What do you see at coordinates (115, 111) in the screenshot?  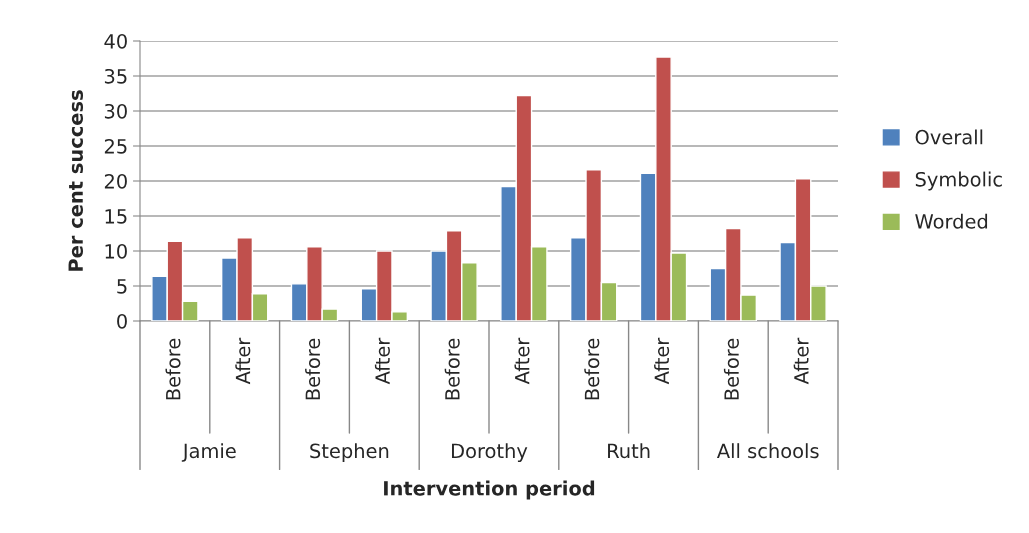 I see `y-tick-label: 30` at bounding box center [115, 111].